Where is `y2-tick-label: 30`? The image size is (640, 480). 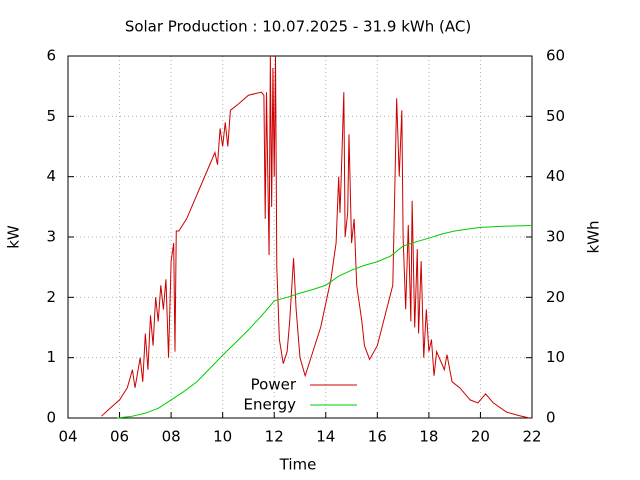 y2-tick-label: 30 is located at coordinates (555, 237).